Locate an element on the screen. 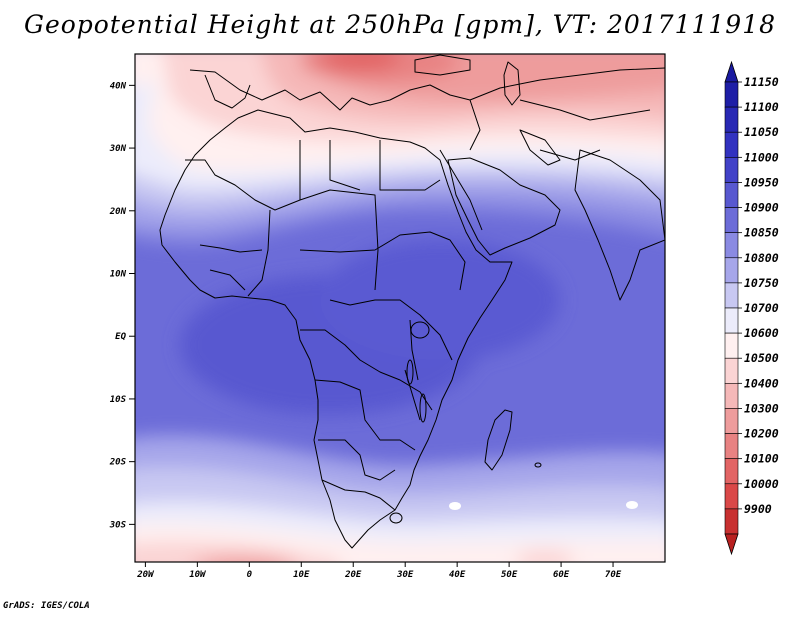  lon-tick-label: 60E is located at coordinates (561, 575).